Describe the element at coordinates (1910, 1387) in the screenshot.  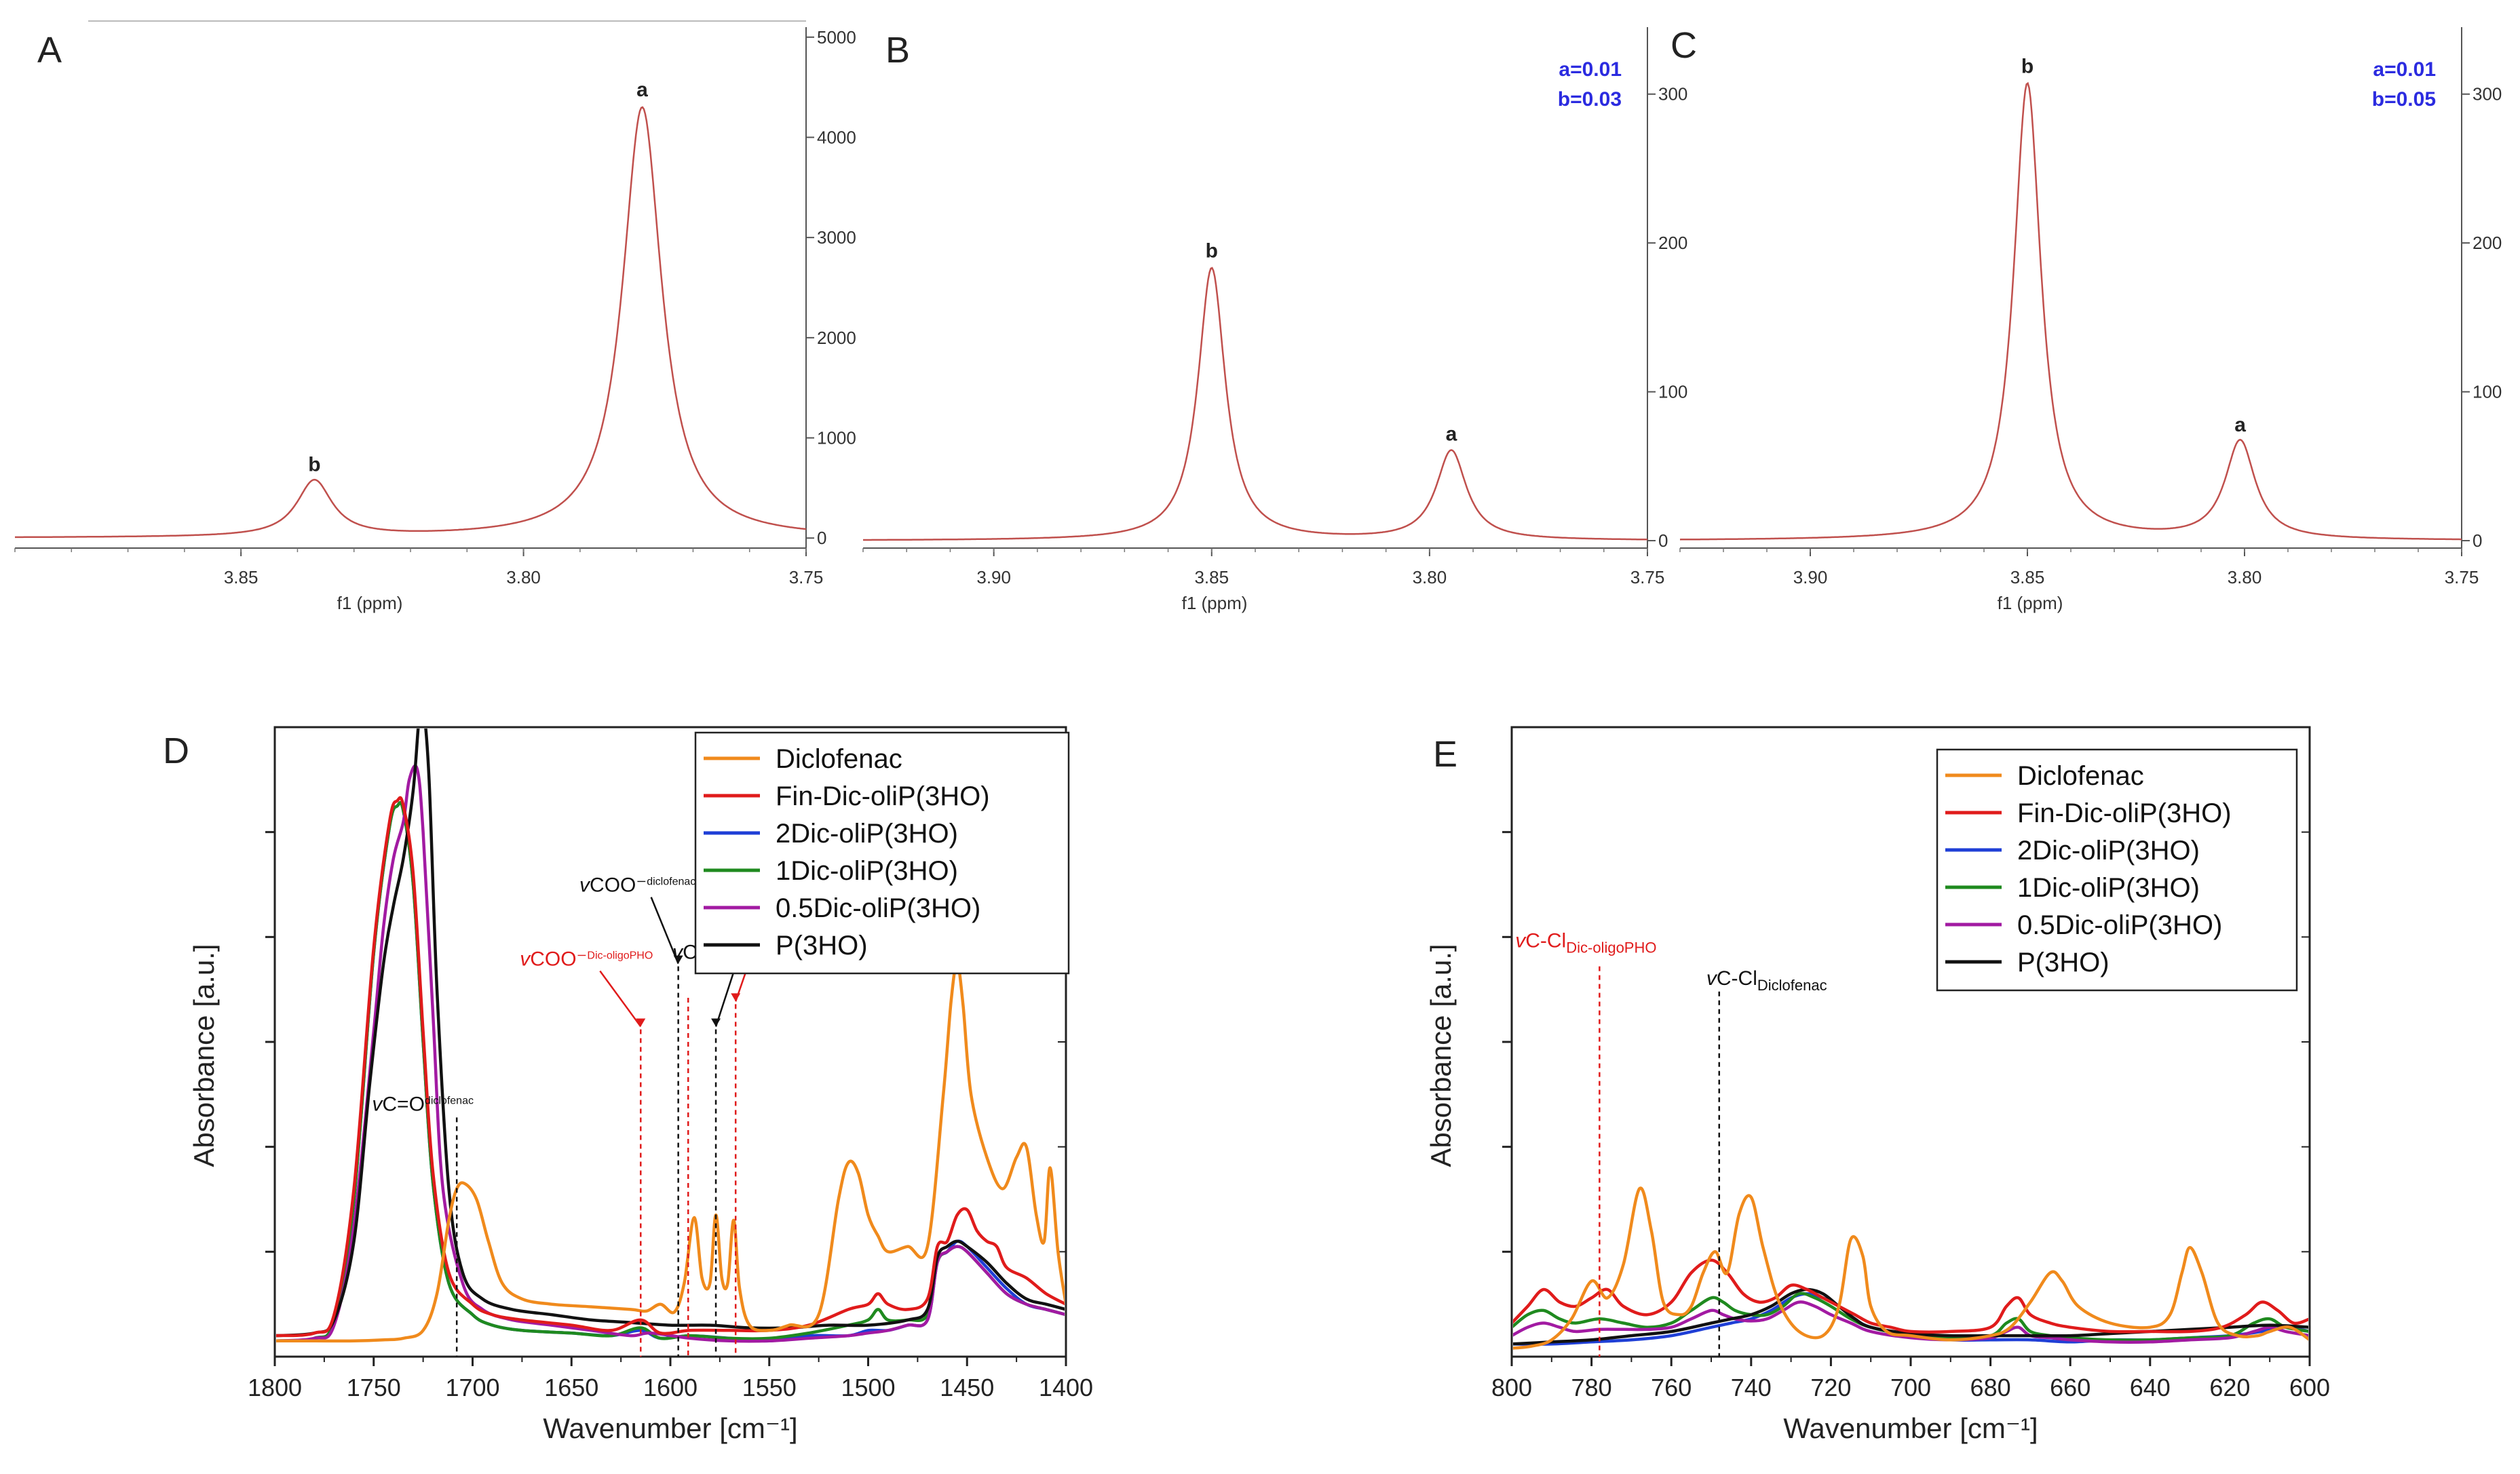
I see `x-tick-label: 700` at that location.